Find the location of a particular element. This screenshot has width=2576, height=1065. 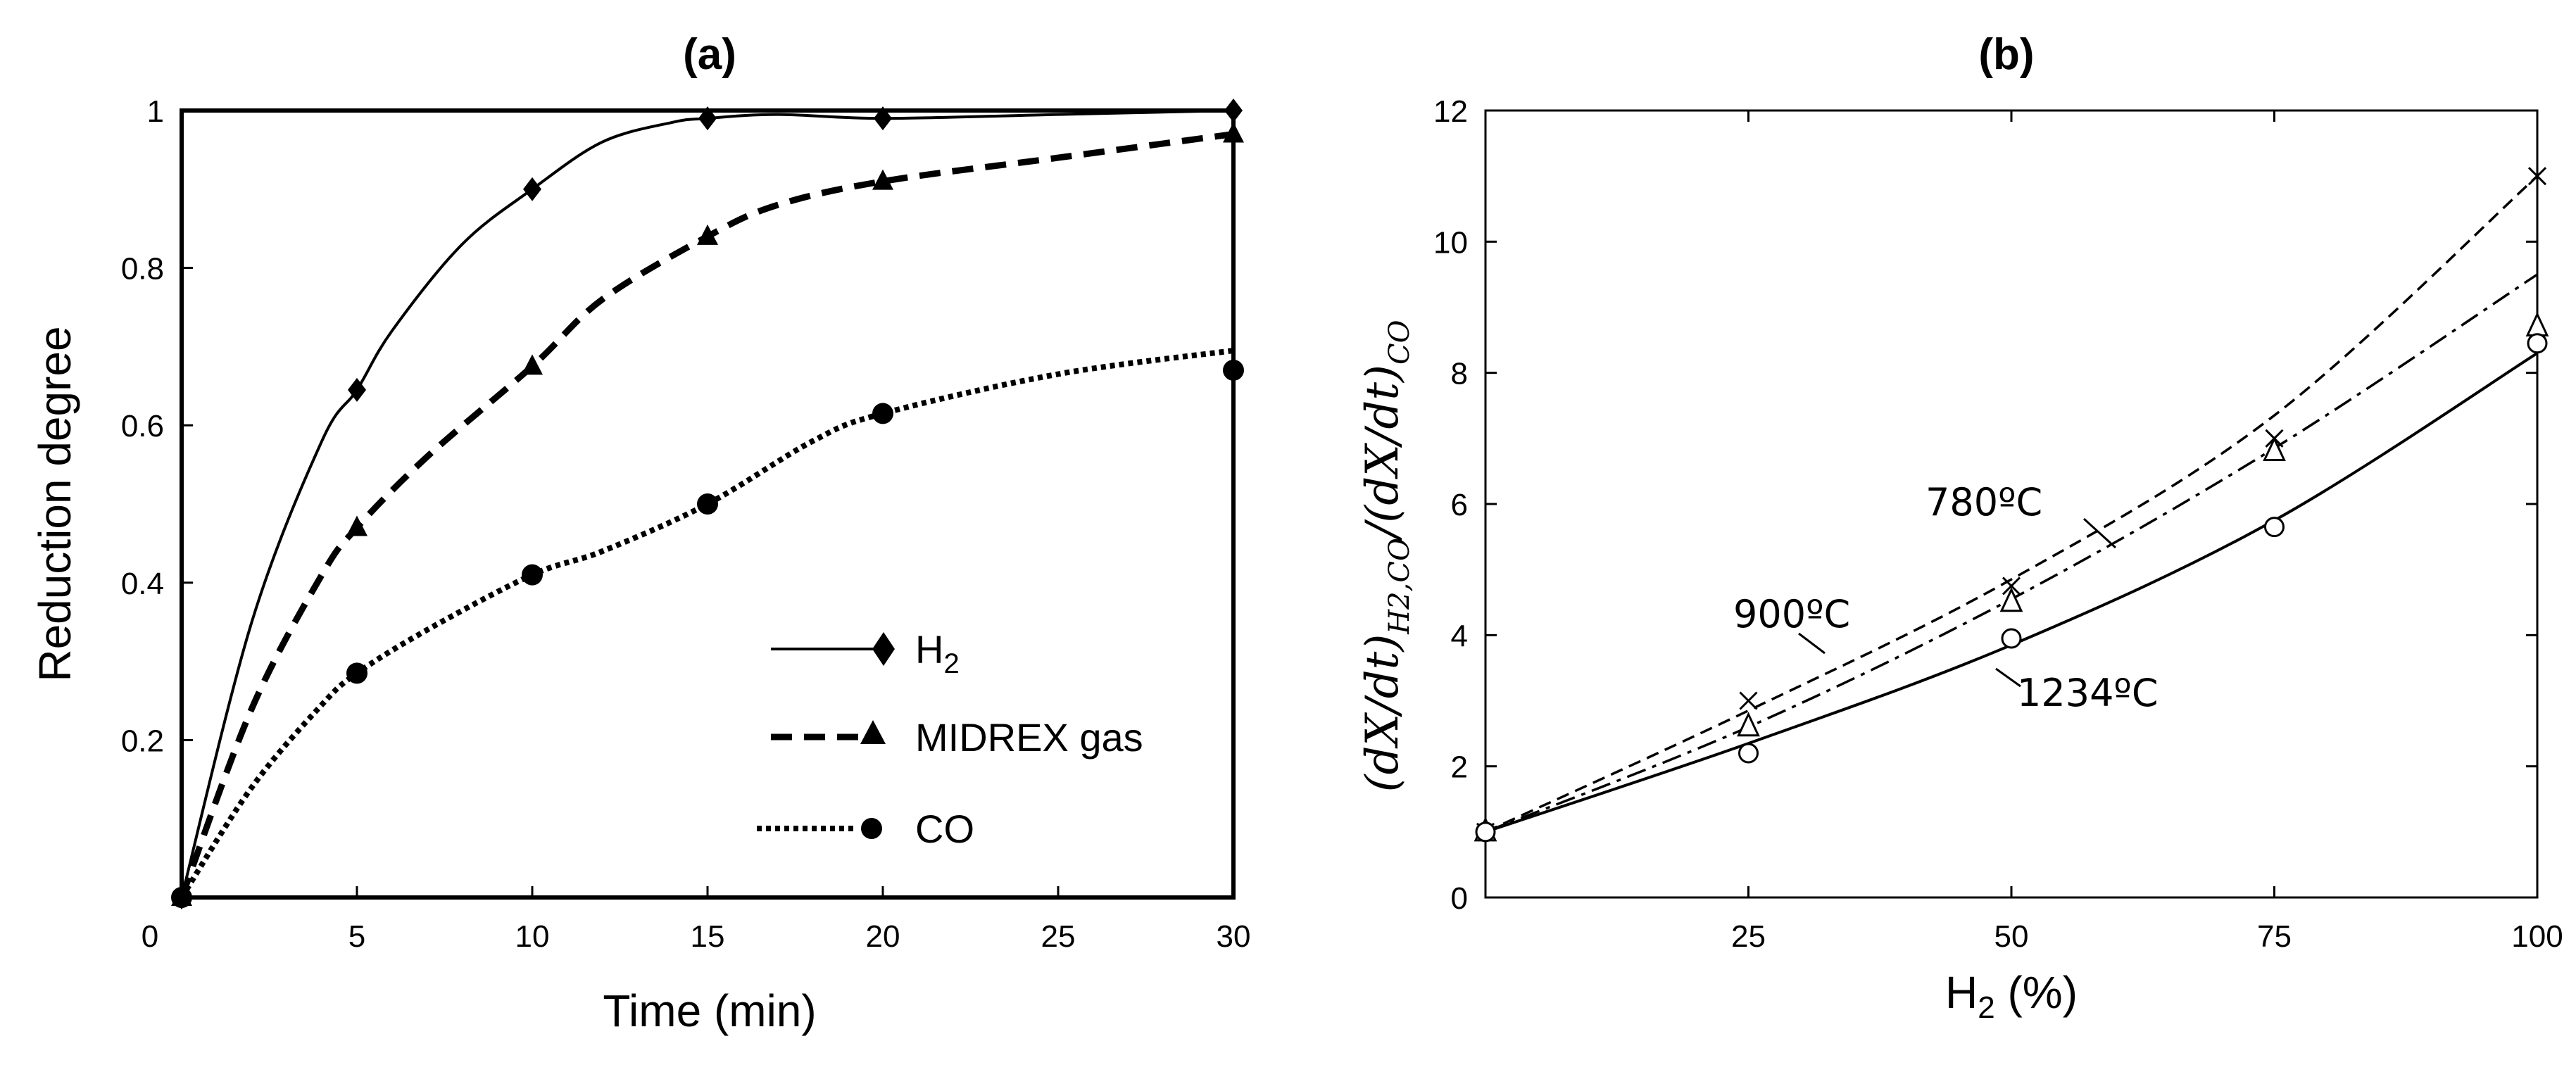

panel-a-x-ticks: 0 5 10 15 20 25 30 is located at coordinates (696, 920).